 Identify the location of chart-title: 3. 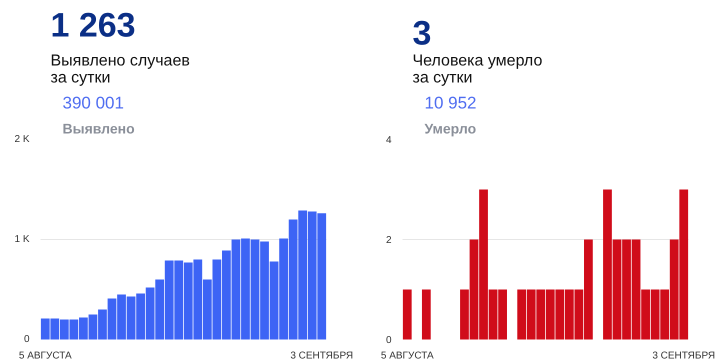
(422, 33).